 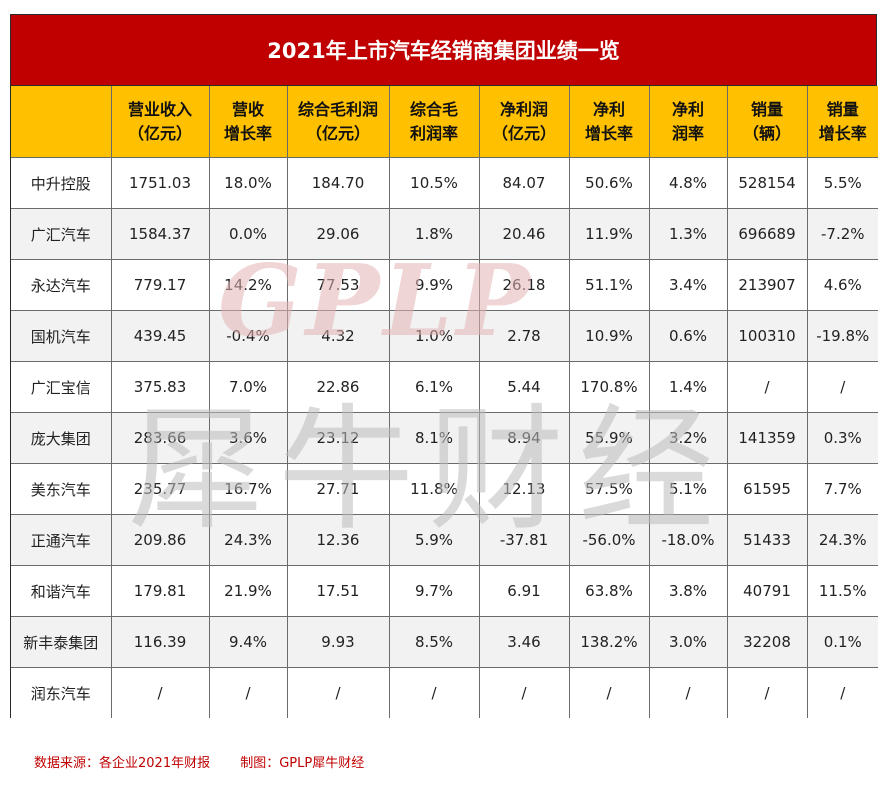 I want to click on value-cell: 50.6%, so click(x=609, y=183).